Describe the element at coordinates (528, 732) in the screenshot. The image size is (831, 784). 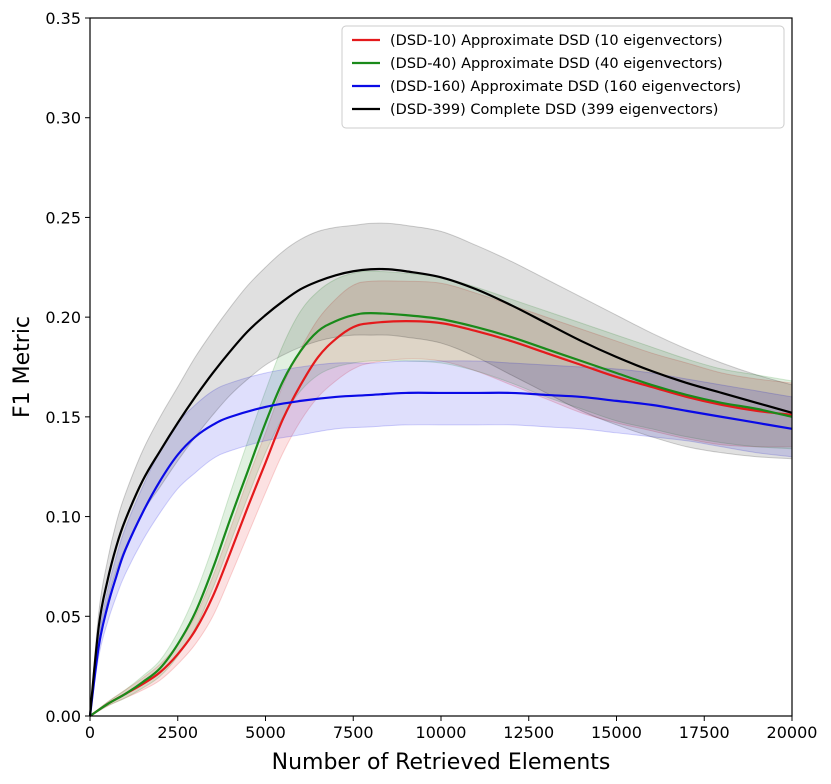
I see `x-tick-label: 12500` at that location.